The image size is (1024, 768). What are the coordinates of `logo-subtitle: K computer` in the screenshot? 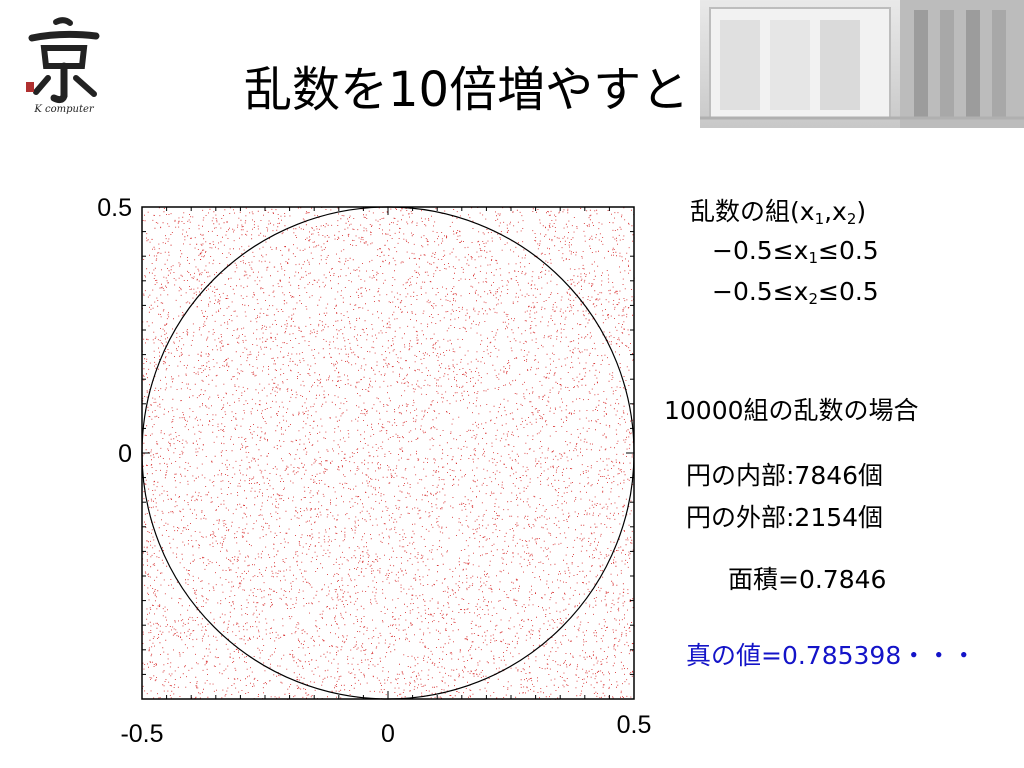 It's located at (64, 109).